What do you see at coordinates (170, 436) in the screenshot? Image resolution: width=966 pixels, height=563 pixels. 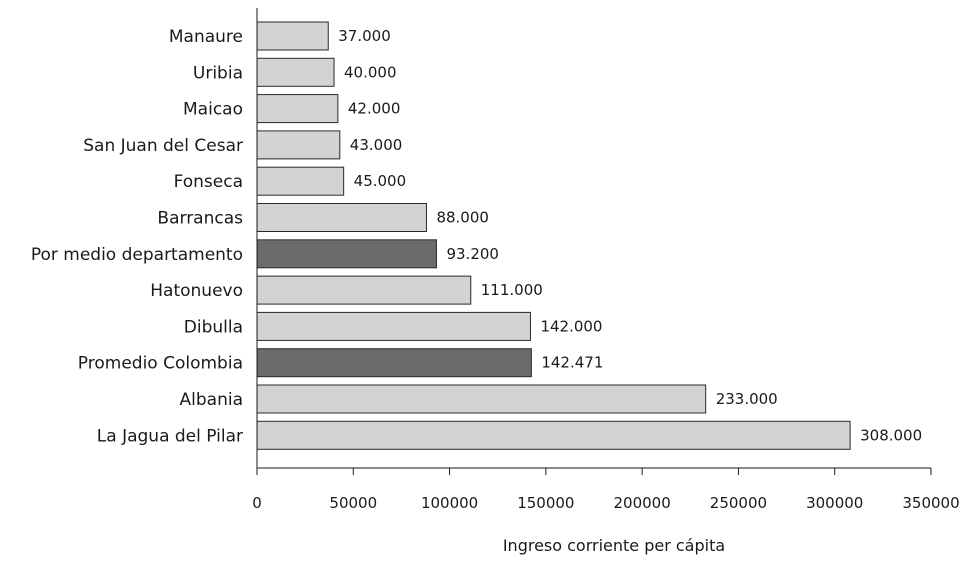 I see `category-label: La Jagua del Pilar` at bounding box center [170, 436].